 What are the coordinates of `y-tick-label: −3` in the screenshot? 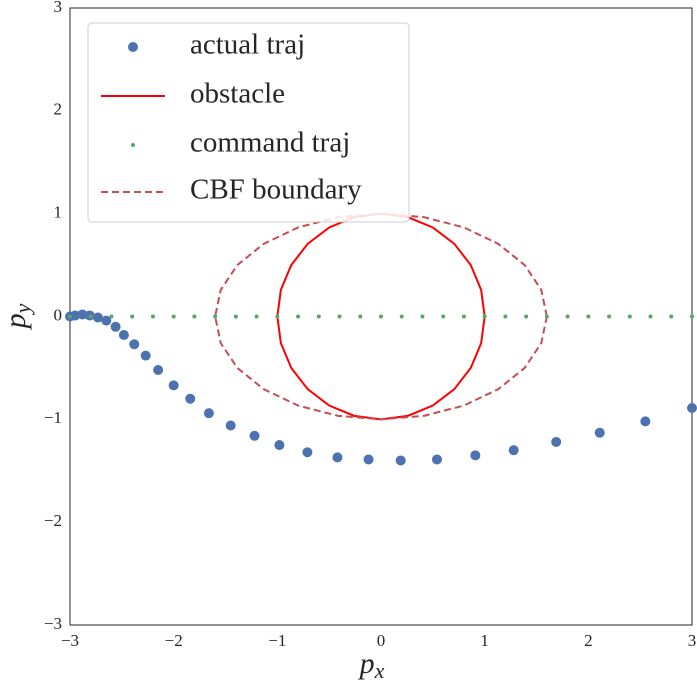 It's located at (53, 623).